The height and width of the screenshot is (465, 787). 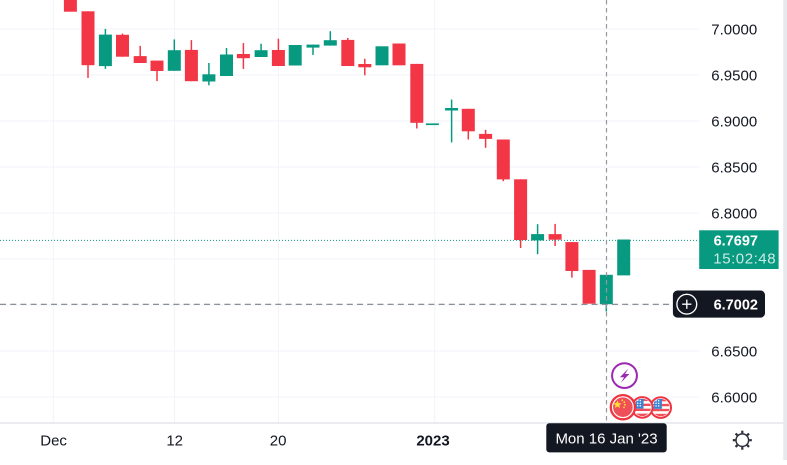 What do you see at coordinates (174, 441) in the screenshot?
I see `svg-text: 12` at bounding box center [174, 441].